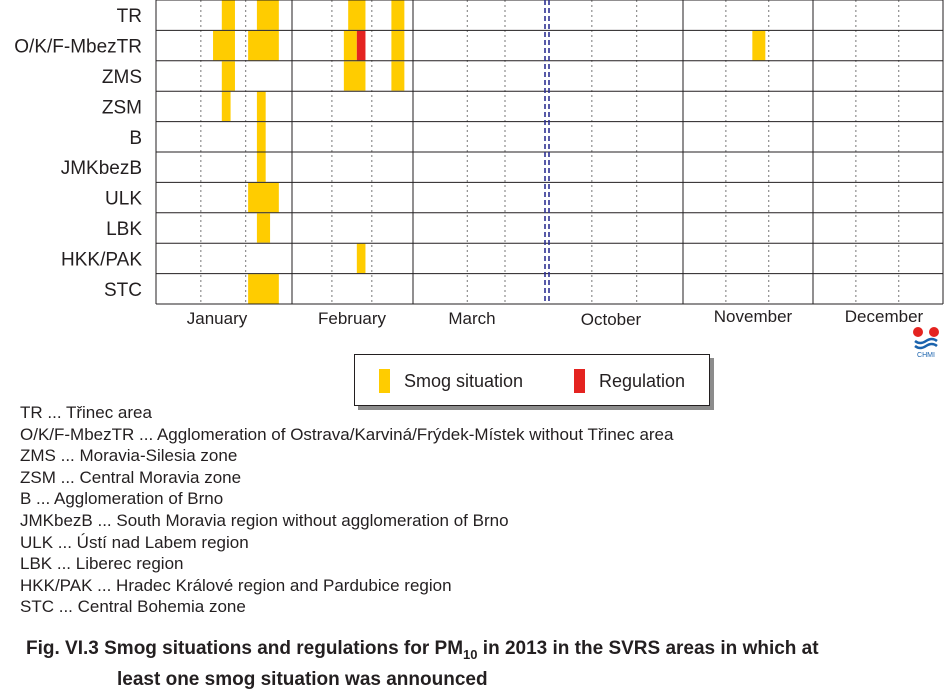 This screenshot has width=945, height=695. I want to click on abbreviation-item: STC ... Central Bohemia zone, so click(133, 607).